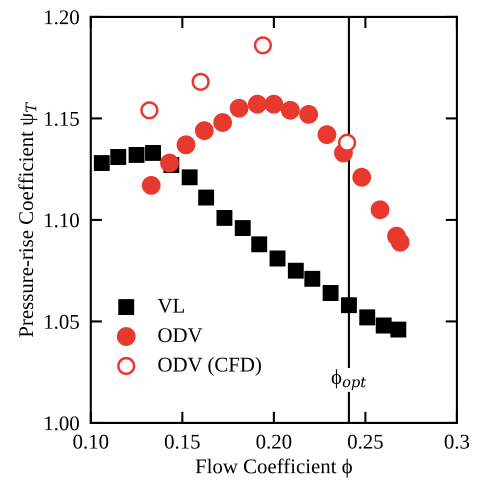 This screenshot has height=497, width=483. I want to click on x-tick-label: 0.10, so click(90, 441).